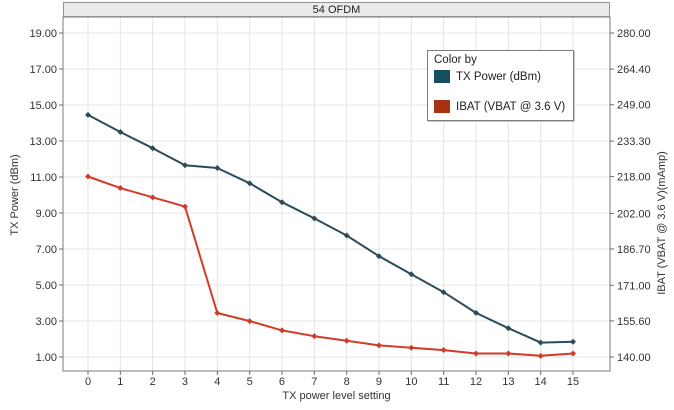 This screenshot has width=674, height=410. I want to click on tx-power-swatch-icon, so click(442, 76).